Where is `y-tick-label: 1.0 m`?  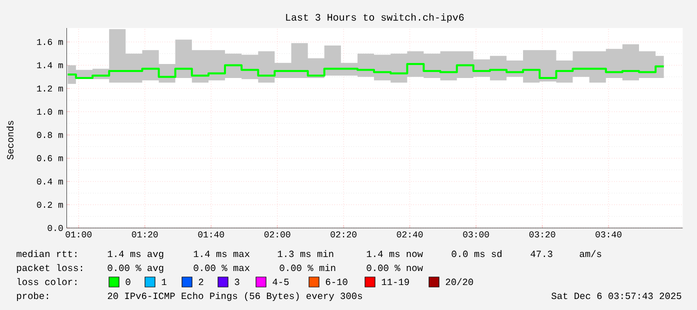
y-tick-label: 1.0 m is located at coordinates (50, 111).